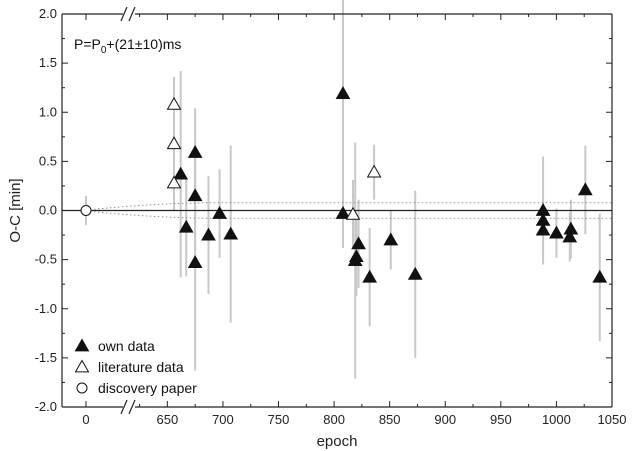  I want to click on legend-label-literature-data: literature data, so click(141, 367).